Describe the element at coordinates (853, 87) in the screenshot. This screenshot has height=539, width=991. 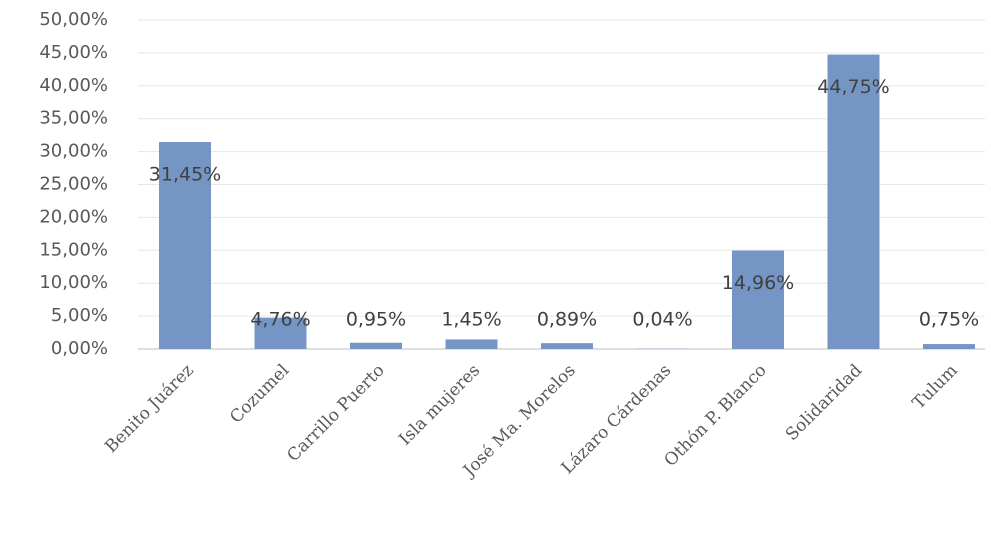
I see `value-label: 44,75%` at that location.